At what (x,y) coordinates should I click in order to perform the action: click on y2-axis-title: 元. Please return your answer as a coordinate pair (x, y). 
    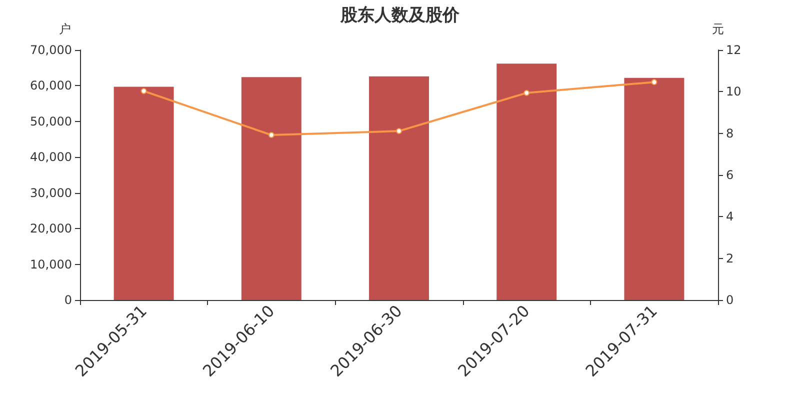
    Looking at the image, I should click on (718, 29).